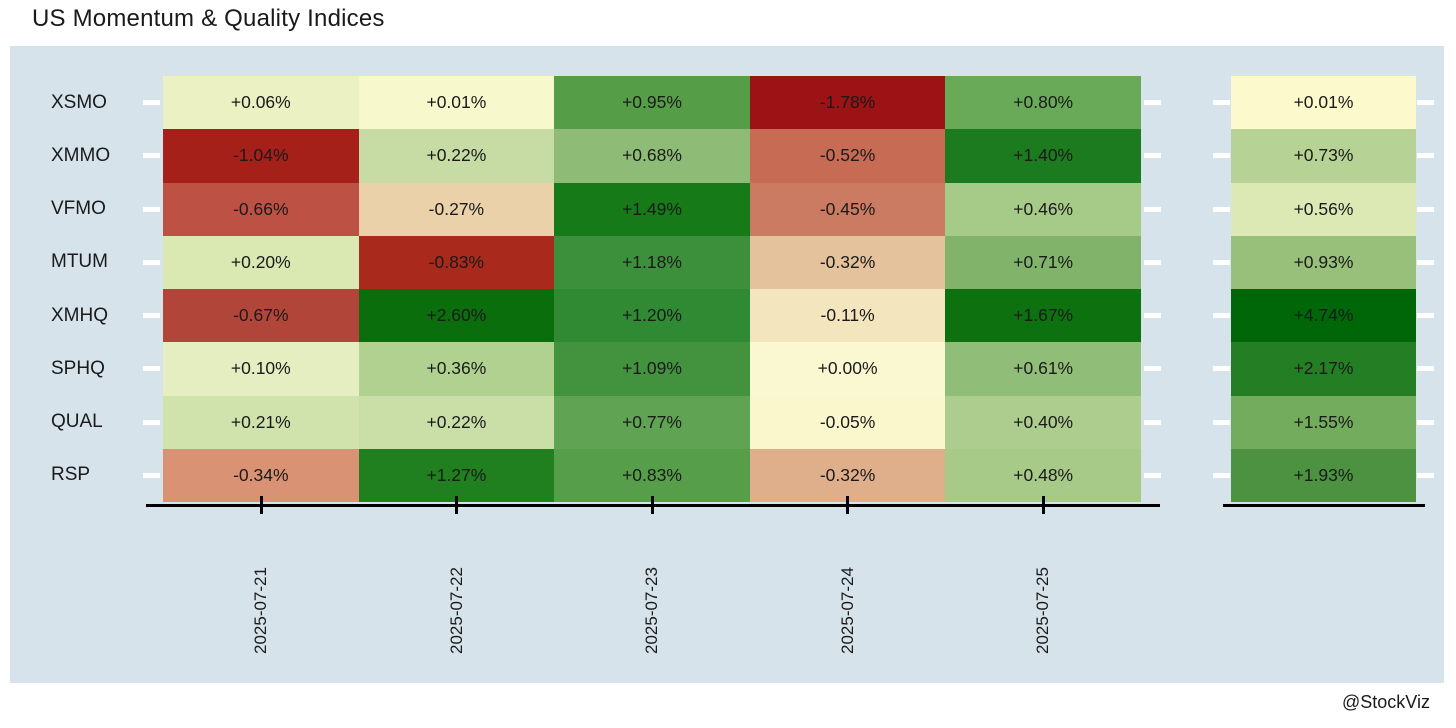 This screenshot has width=1456, height=728. What do you see at coordinates (1043, 209) in the screenshot?
I see `heatmap-cell-vfmo-2025-07-25: +0.46%` at bounding box center [1043, 209].